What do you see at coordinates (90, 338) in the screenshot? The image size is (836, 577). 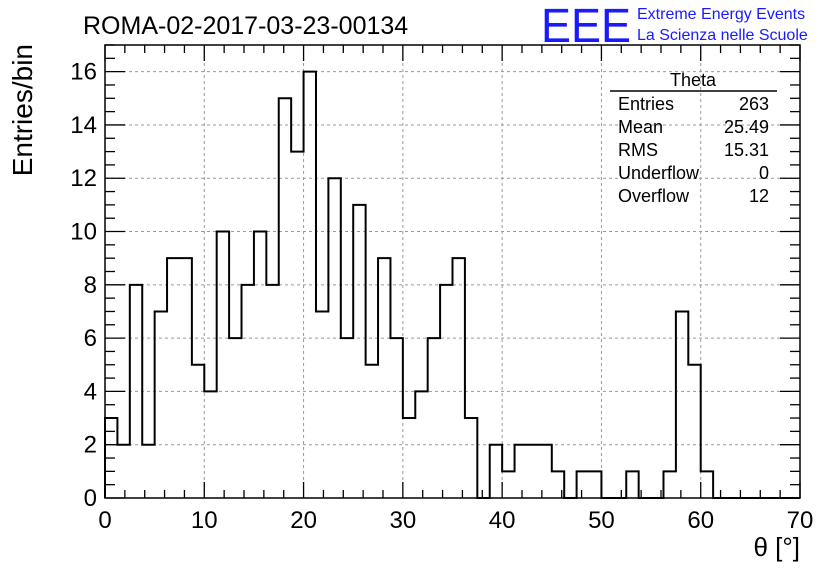 I see `y-tick-label: 6` at bounding box center [90, 338].